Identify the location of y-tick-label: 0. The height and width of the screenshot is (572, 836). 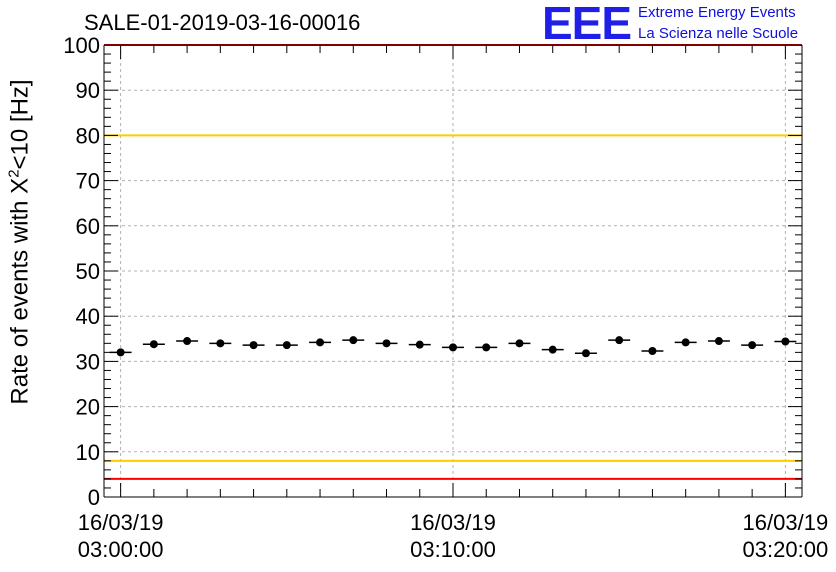
(94, 497).